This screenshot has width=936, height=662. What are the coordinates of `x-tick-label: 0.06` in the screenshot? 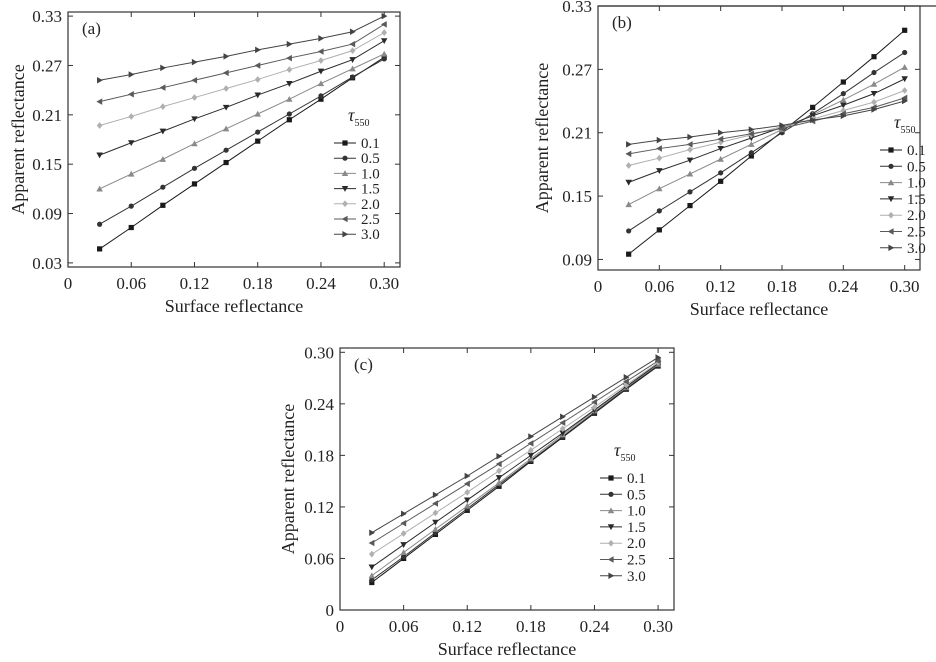 It's located at (404, 626).